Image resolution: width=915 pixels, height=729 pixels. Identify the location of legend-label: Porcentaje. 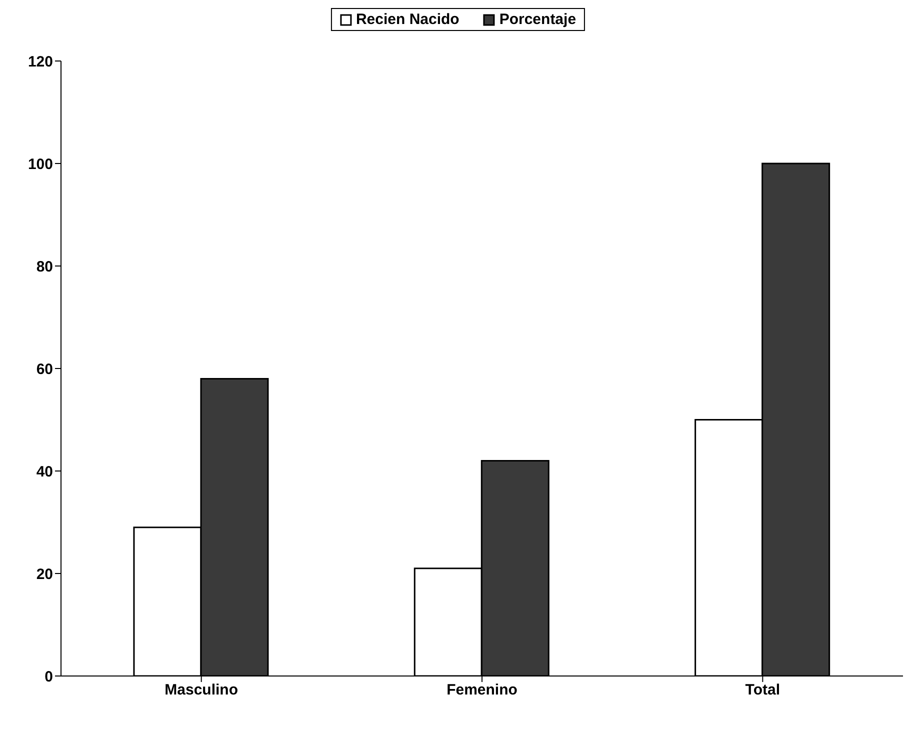
(537, 19).